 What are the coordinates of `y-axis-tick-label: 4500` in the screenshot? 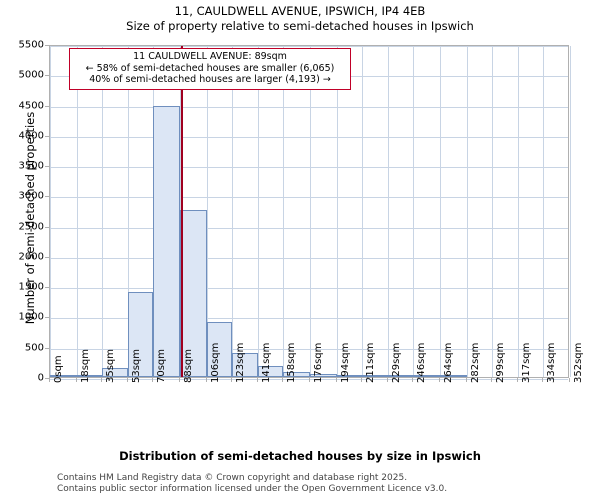 It's located at (31, 106).